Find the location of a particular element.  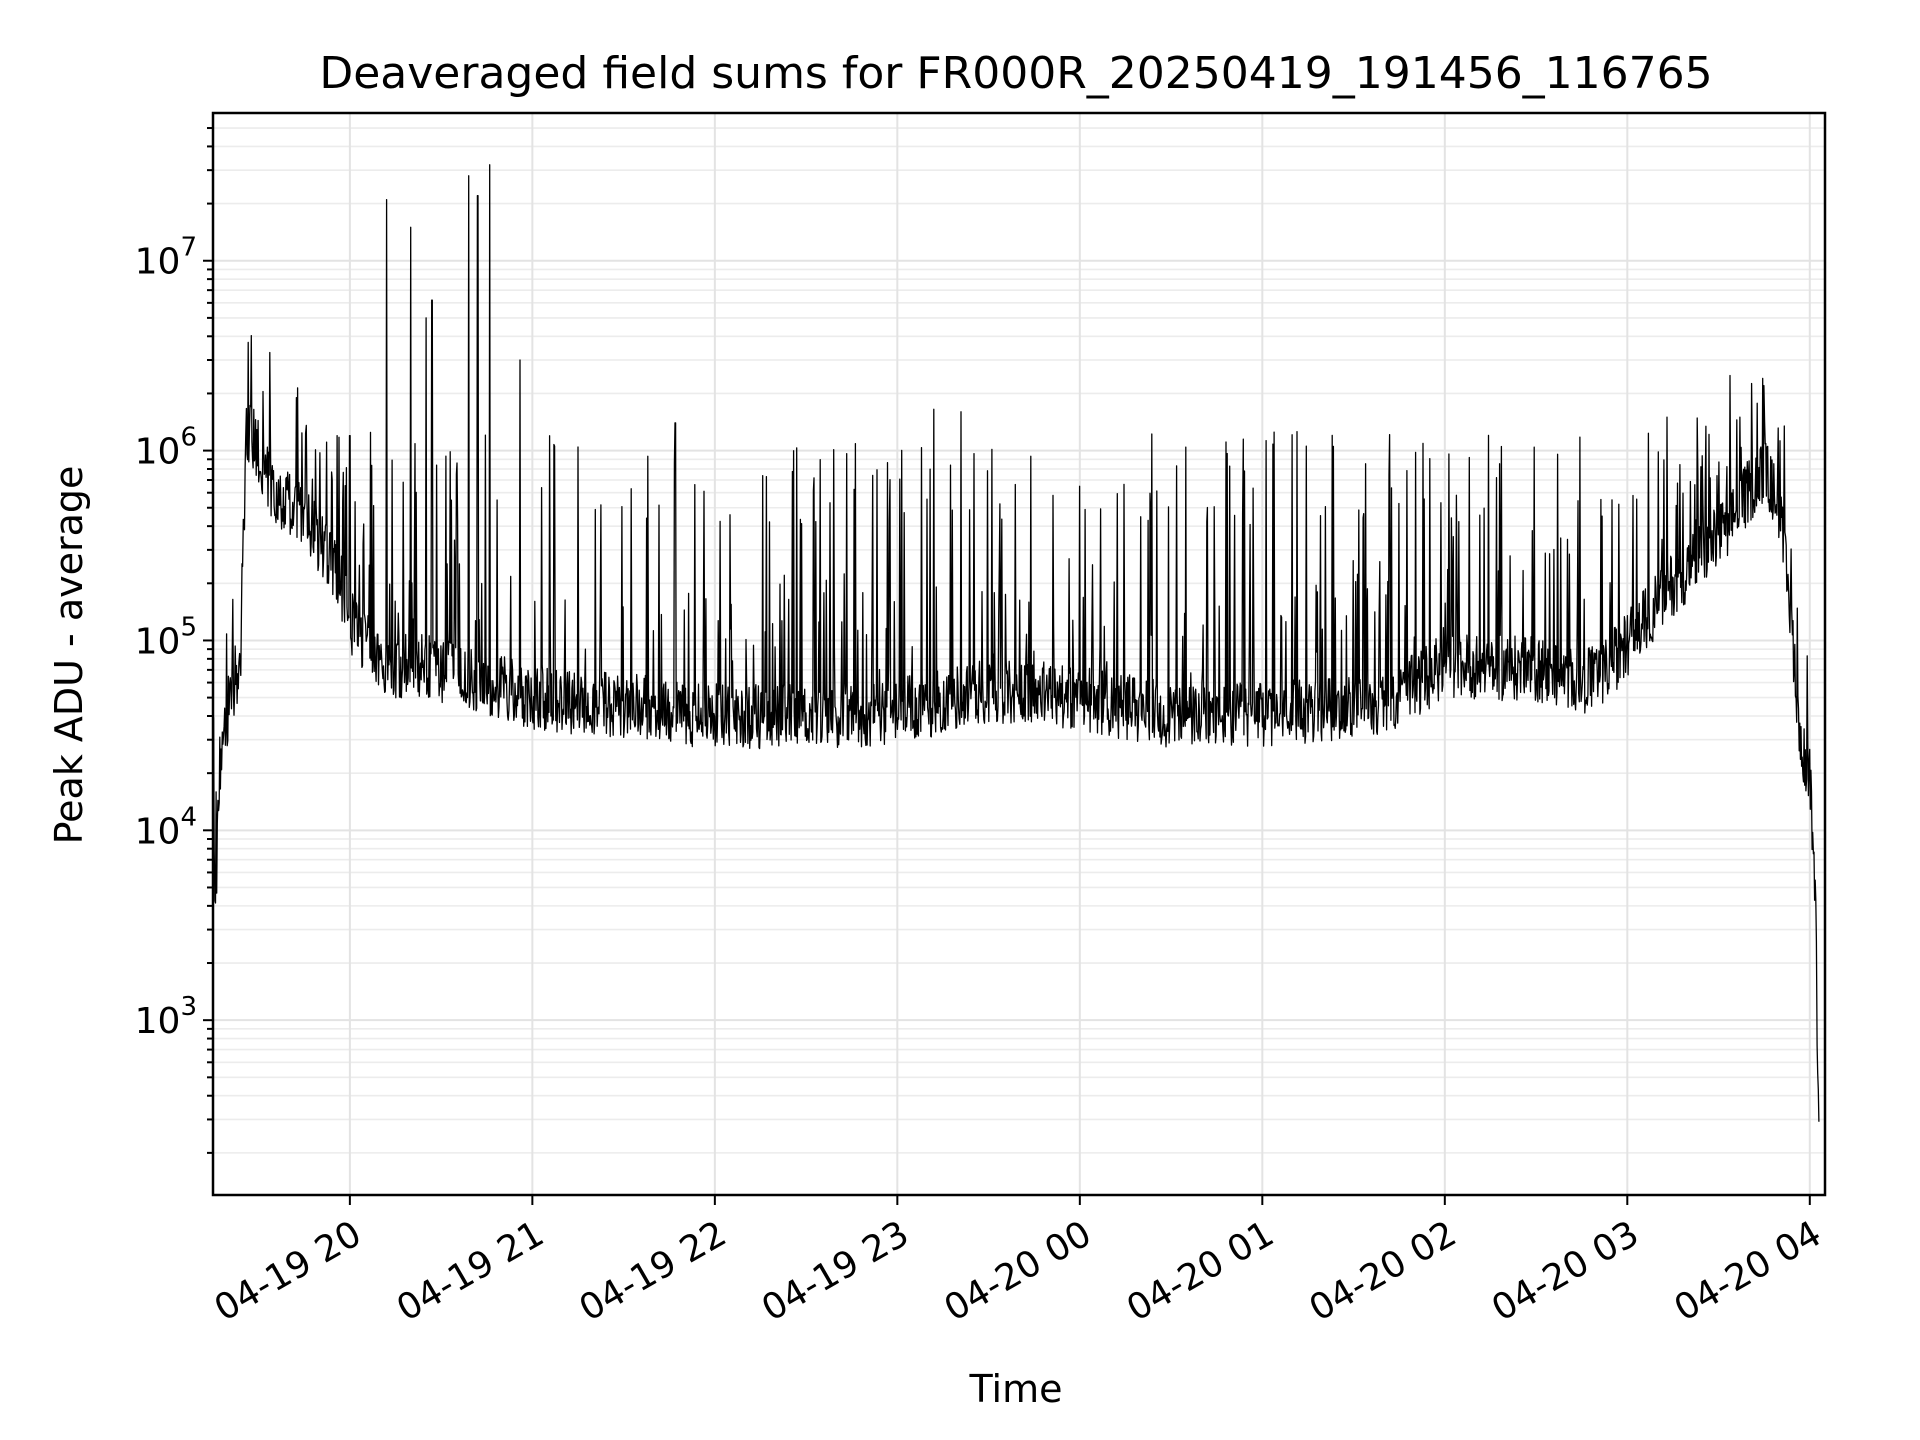

y-axis: 10³ 10⁴ 10⁵ 10⁶ 10⁷ is located at coordinates (174, 640).